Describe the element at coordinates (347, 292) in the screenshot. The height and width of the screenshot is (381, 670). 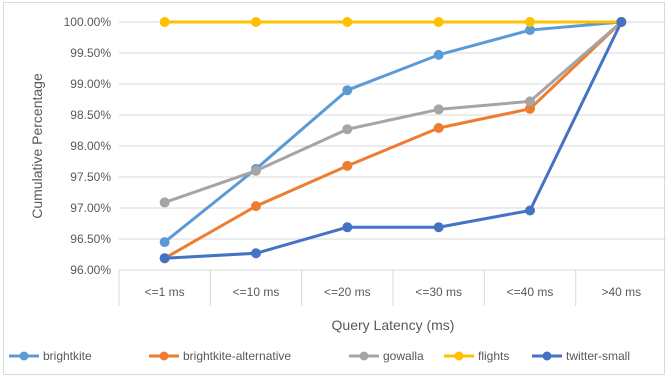
I see `x-tick-label: <=20 ms` at that location.